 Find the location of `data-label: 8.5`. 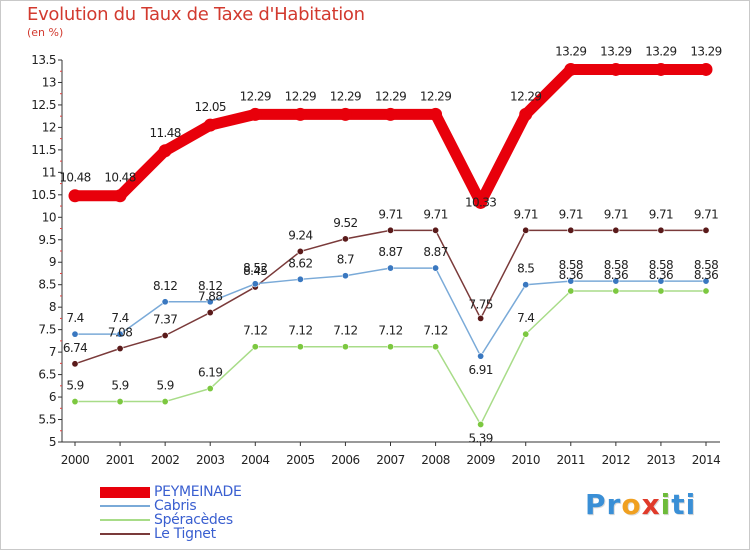

data-label: 8.5 is located at coordinates (525, 269).